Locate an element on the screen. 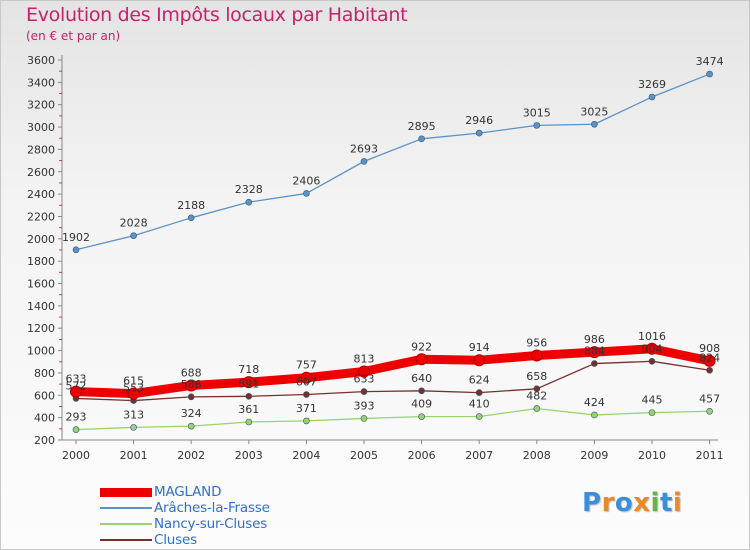  data-label: 908 is located at coordinates (709, 348).